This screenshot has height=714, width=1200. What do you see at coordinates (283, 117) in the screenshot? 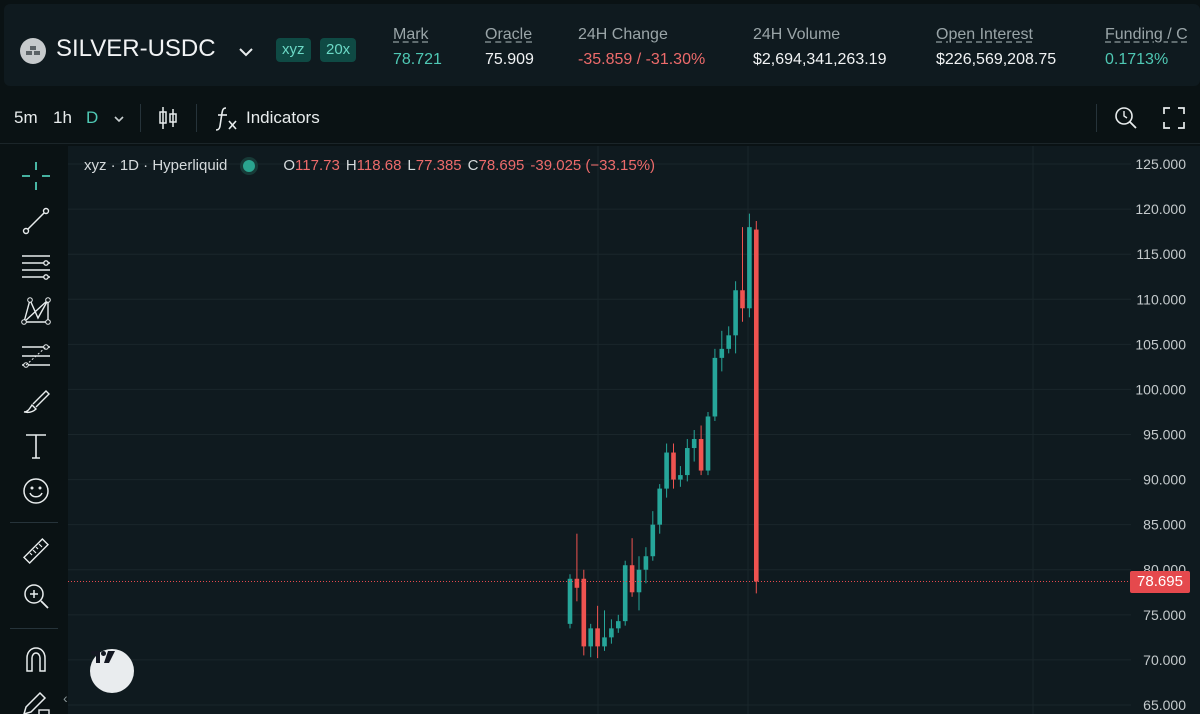
I see `indicators-button: Indicators` at bounding box center [283, 117].